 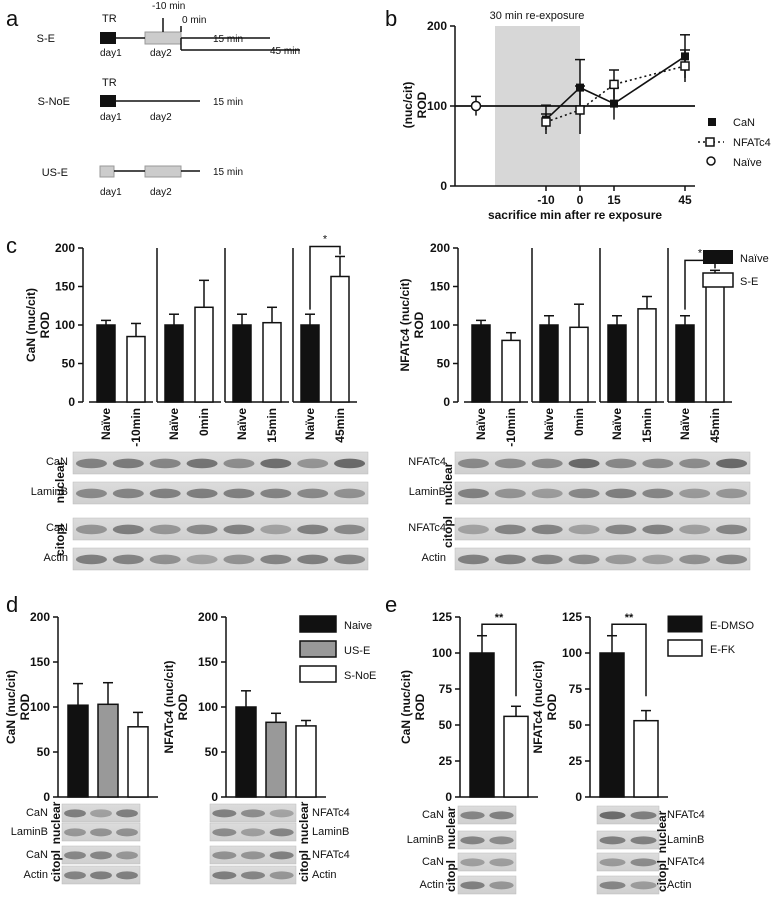 What do you see at coordinates (38, 325) in the screenshot?
I see `y-axis-label: CaN (nuc/cit) ROD` at bounding box center [38, 325].